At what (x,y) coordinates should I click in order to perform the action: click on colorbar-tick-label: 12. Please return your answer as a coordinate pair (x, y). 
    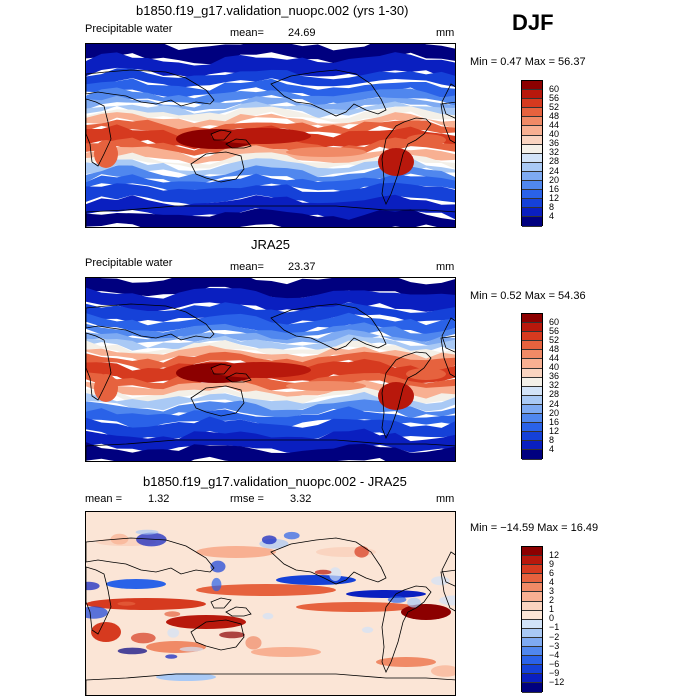
    Looking at the image, I should click on (554, 554).